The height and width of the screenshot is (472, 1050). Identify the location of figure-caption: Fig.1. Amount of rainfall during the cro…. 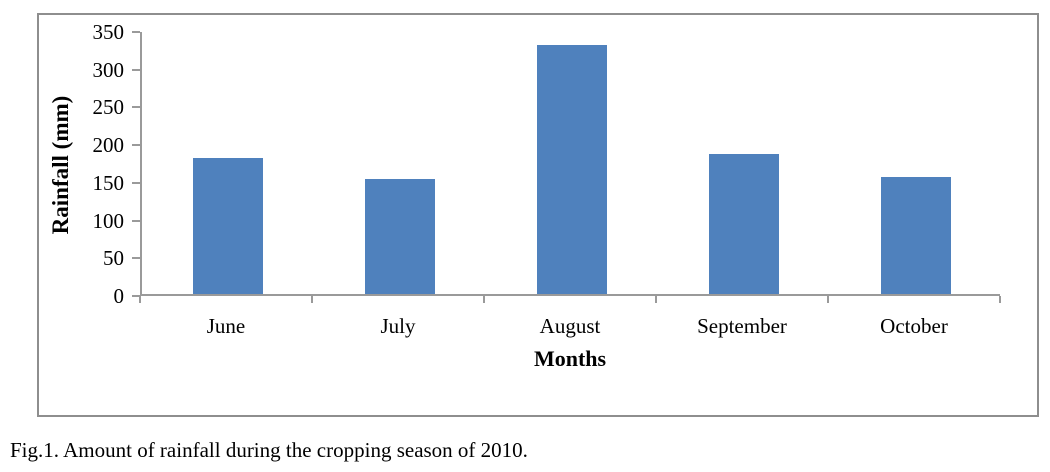
(269, 450).